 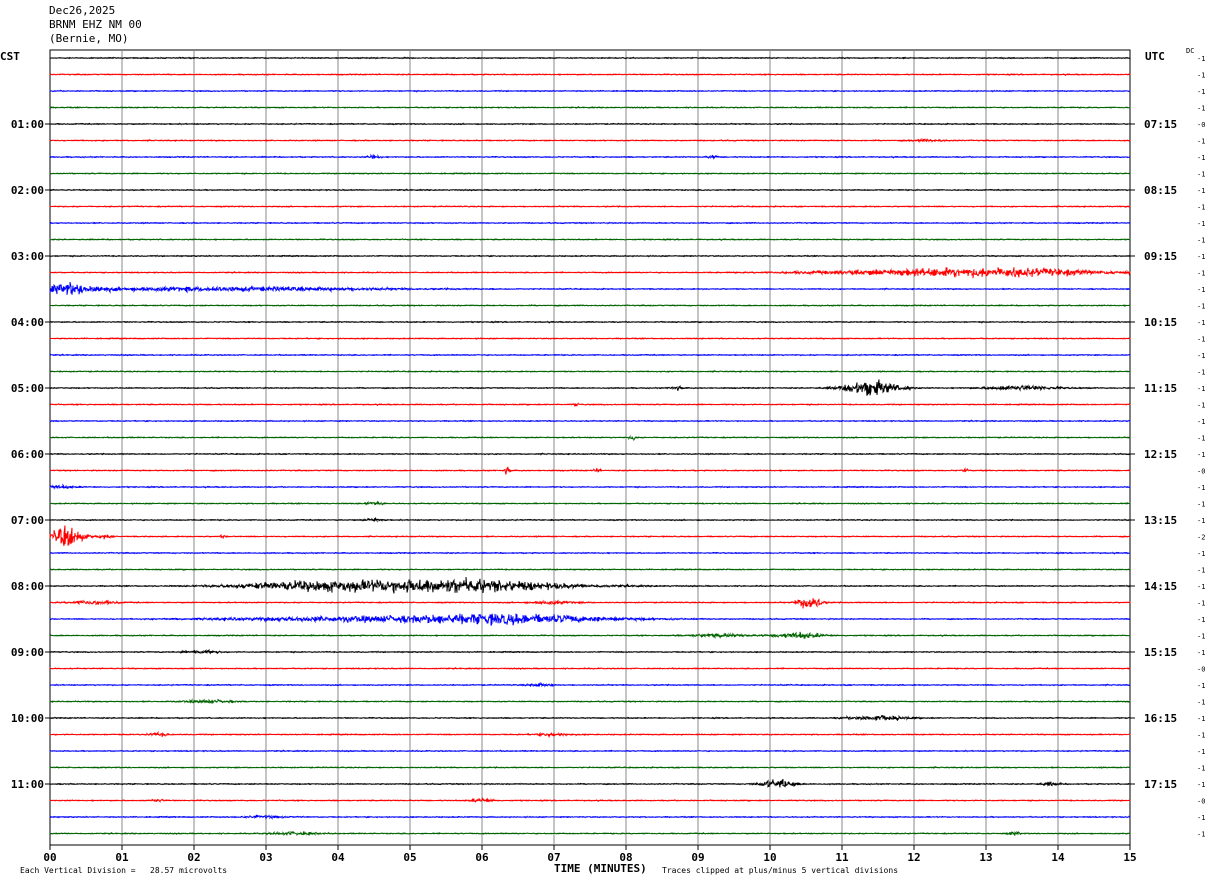 I want to click on dc-label: DC, so click(x=1190, y=51).